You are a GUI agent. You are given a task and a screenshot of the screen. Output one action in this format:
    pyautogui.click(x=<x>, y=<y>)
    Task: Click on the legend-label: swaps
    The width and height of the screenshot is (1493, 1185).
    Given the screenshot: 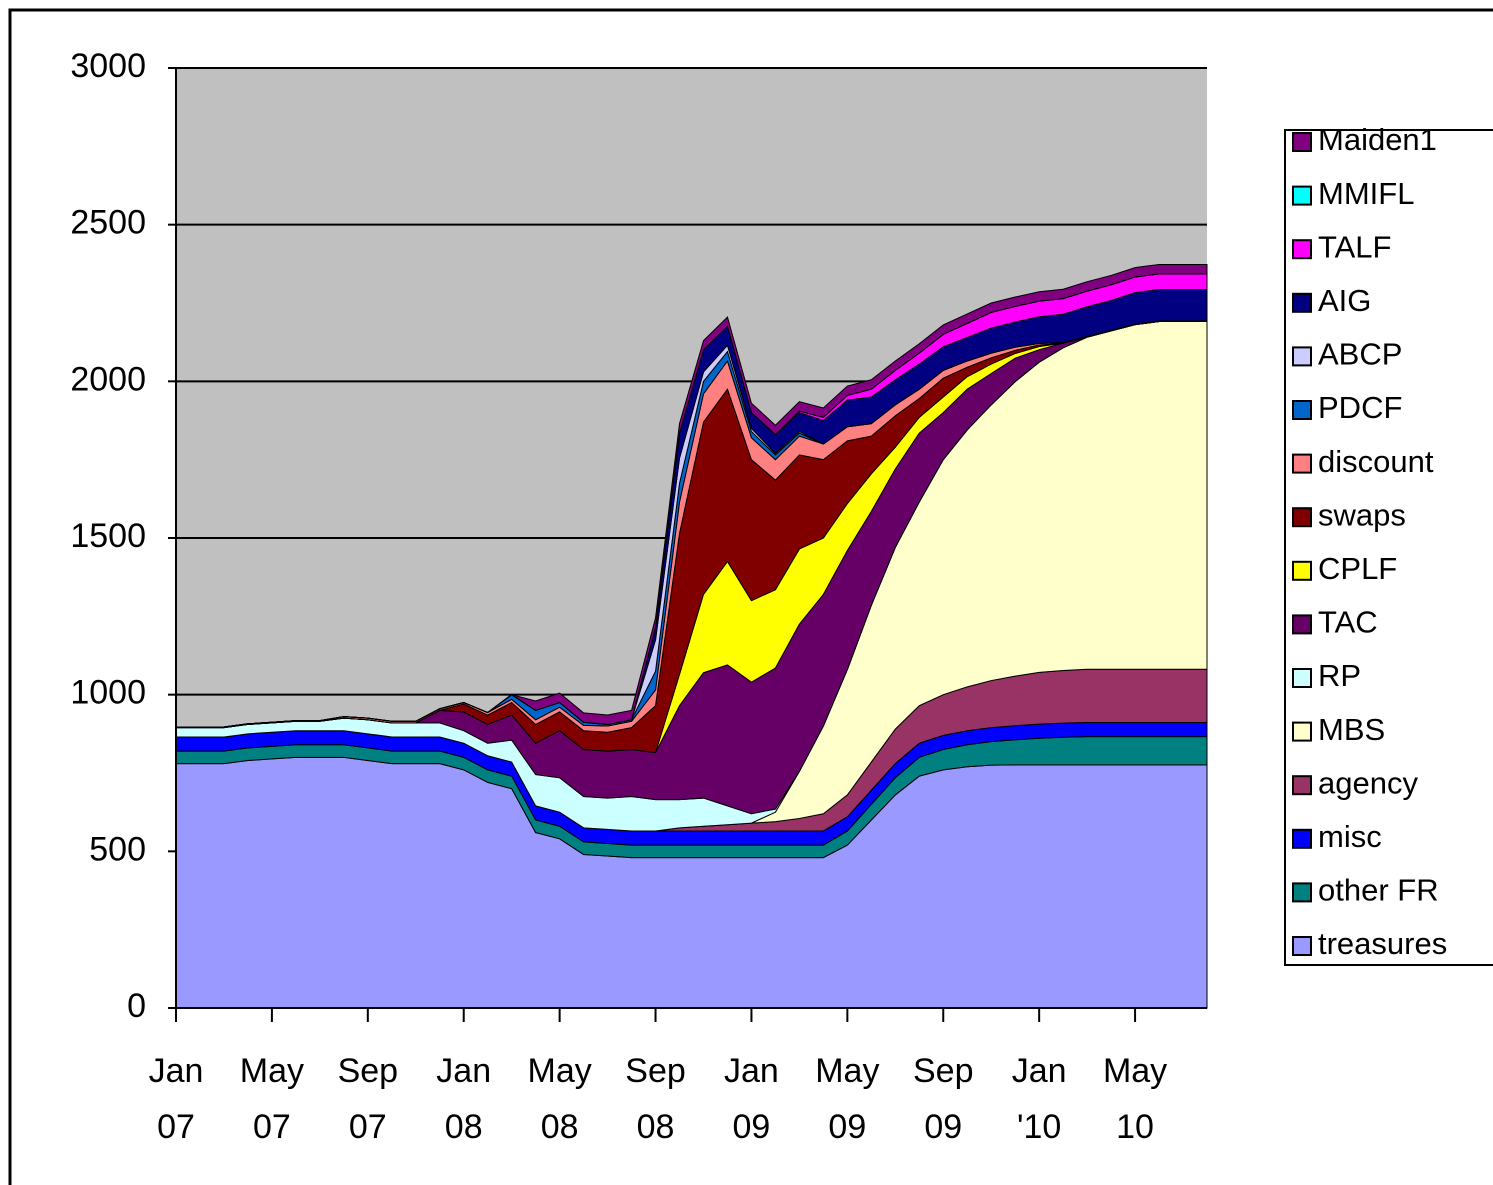 What is the action you would take?
    pyautogui.click(x=1362, y=514)
    